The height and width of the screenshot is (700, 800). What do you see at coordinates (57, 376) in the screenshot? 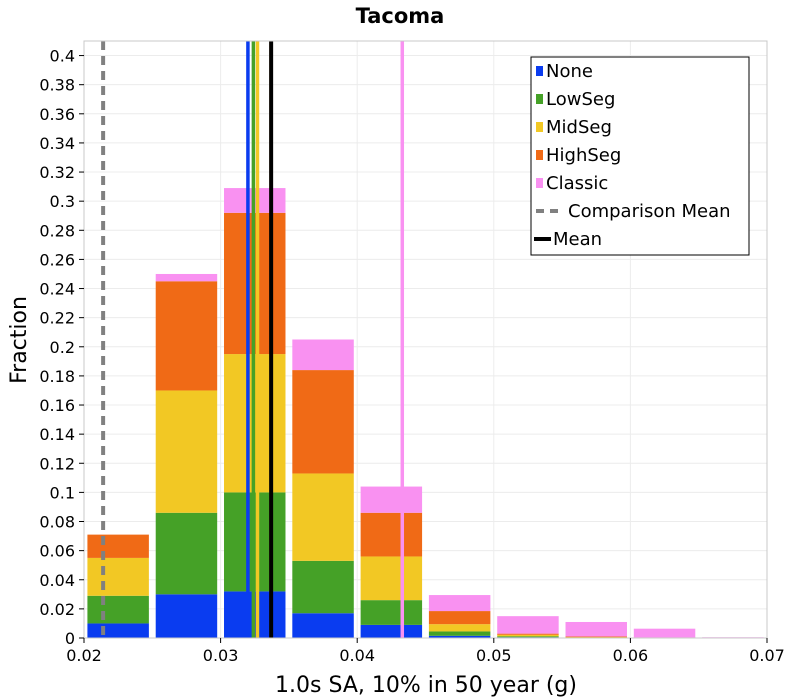
I see `y-tick-label-9: 0.18` at bounding box center [57, 376].